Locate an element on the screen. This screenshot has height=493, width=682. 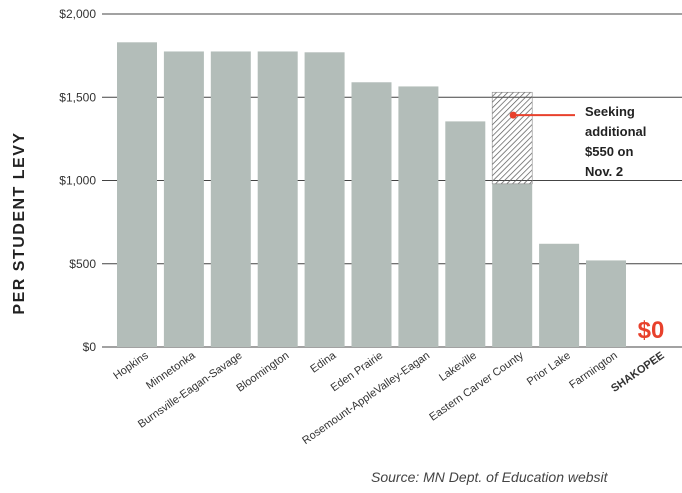
category-label: Hopkins is located at coordinates (131, 365).